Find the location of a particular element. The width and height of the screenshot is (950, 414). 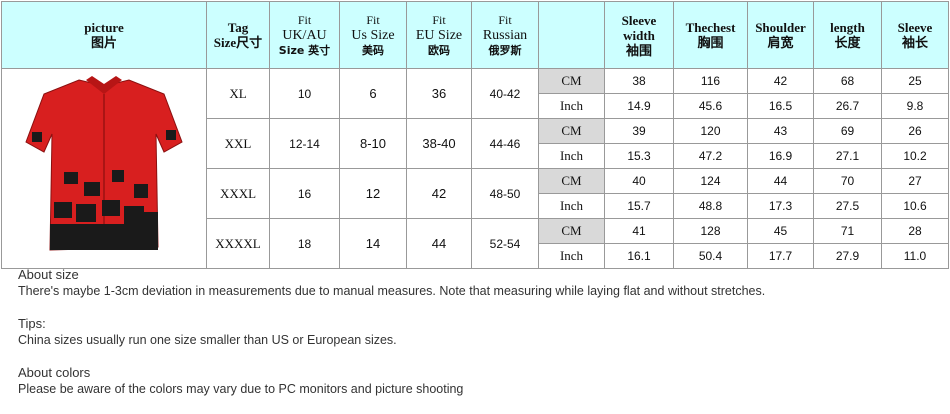

header-text: 长度 is located at coordinates (847, 42).